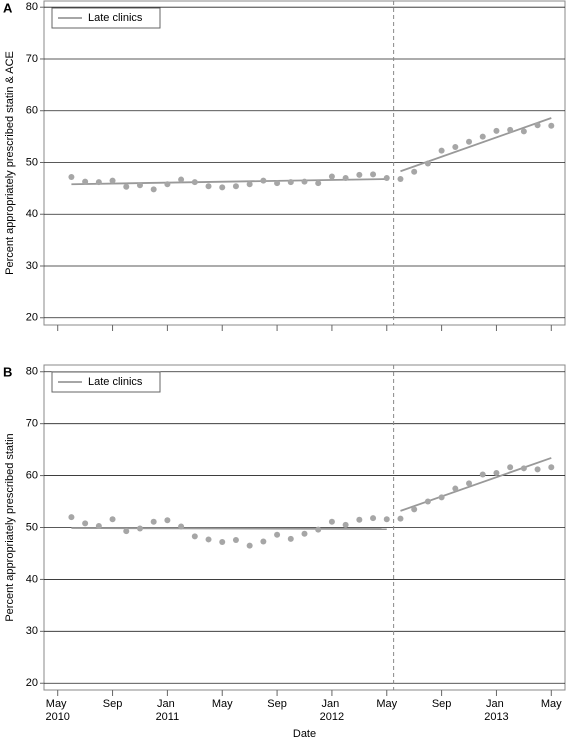 Image resolution: width=567 pixels, height=740 pixels. I want to click on x-tick-label: Jan 2011, so click(168, 710).